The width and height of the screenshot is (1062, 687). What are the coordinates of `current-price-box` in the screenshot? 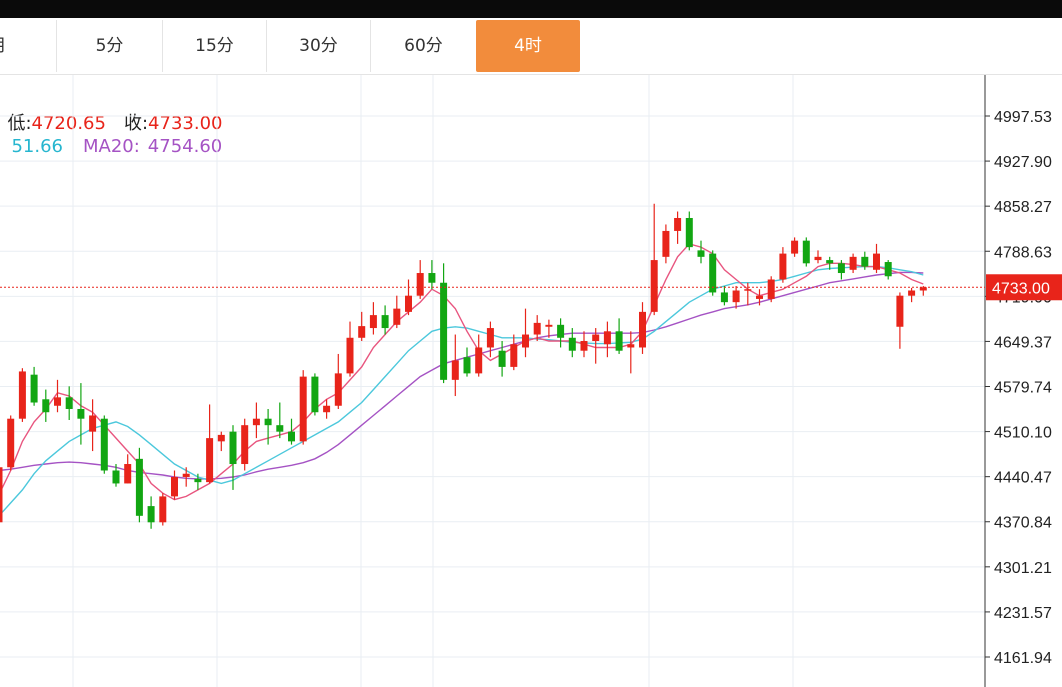 It's located at (1024, 287).